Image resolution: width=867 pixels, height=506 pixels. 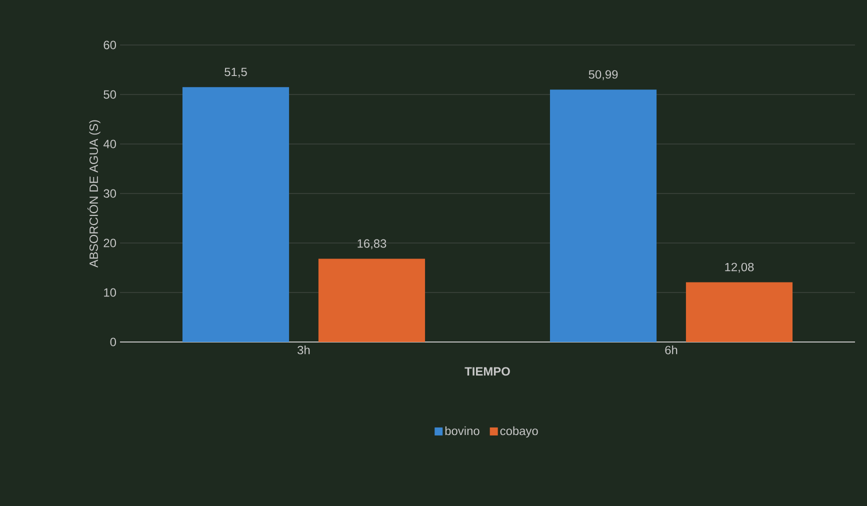 What do you see at coordinates (304, 350) in the screenshot?
I see `x-tick-label: 3h` at bounding box center [304, 350].